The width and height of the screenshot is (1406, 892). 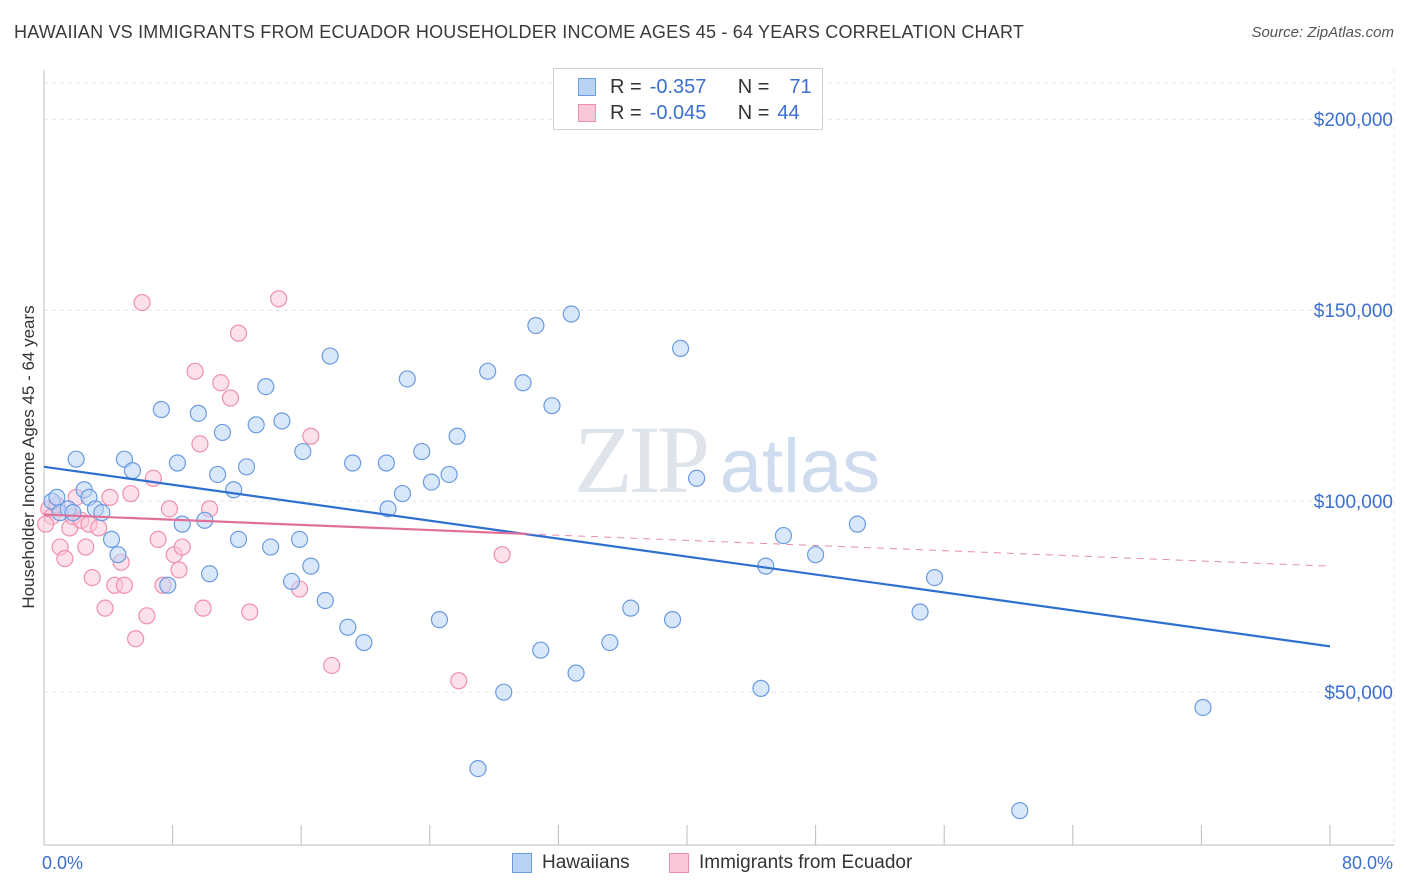 What do you see at coordinates (1367, 863) in the screenshot?
I see `x-tick-label-max: 80.0%` at bounding box center [1367, 863].